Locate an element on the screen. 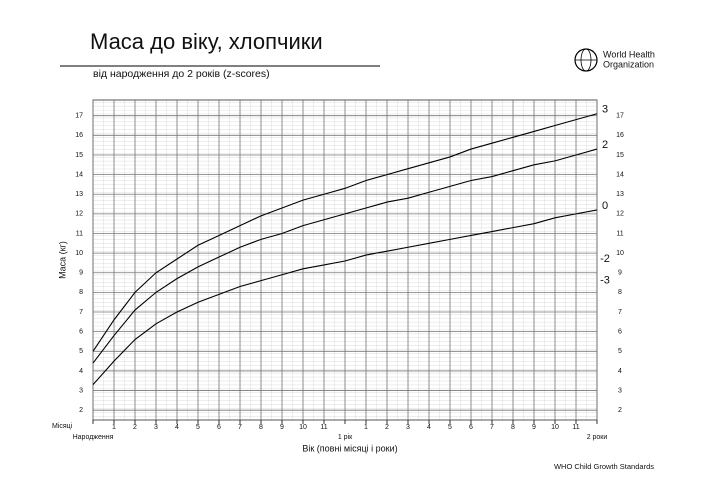 This screenshot has width=702, height=497. footer: WHO Child Growth Standards is located at coordinates (604, 466).